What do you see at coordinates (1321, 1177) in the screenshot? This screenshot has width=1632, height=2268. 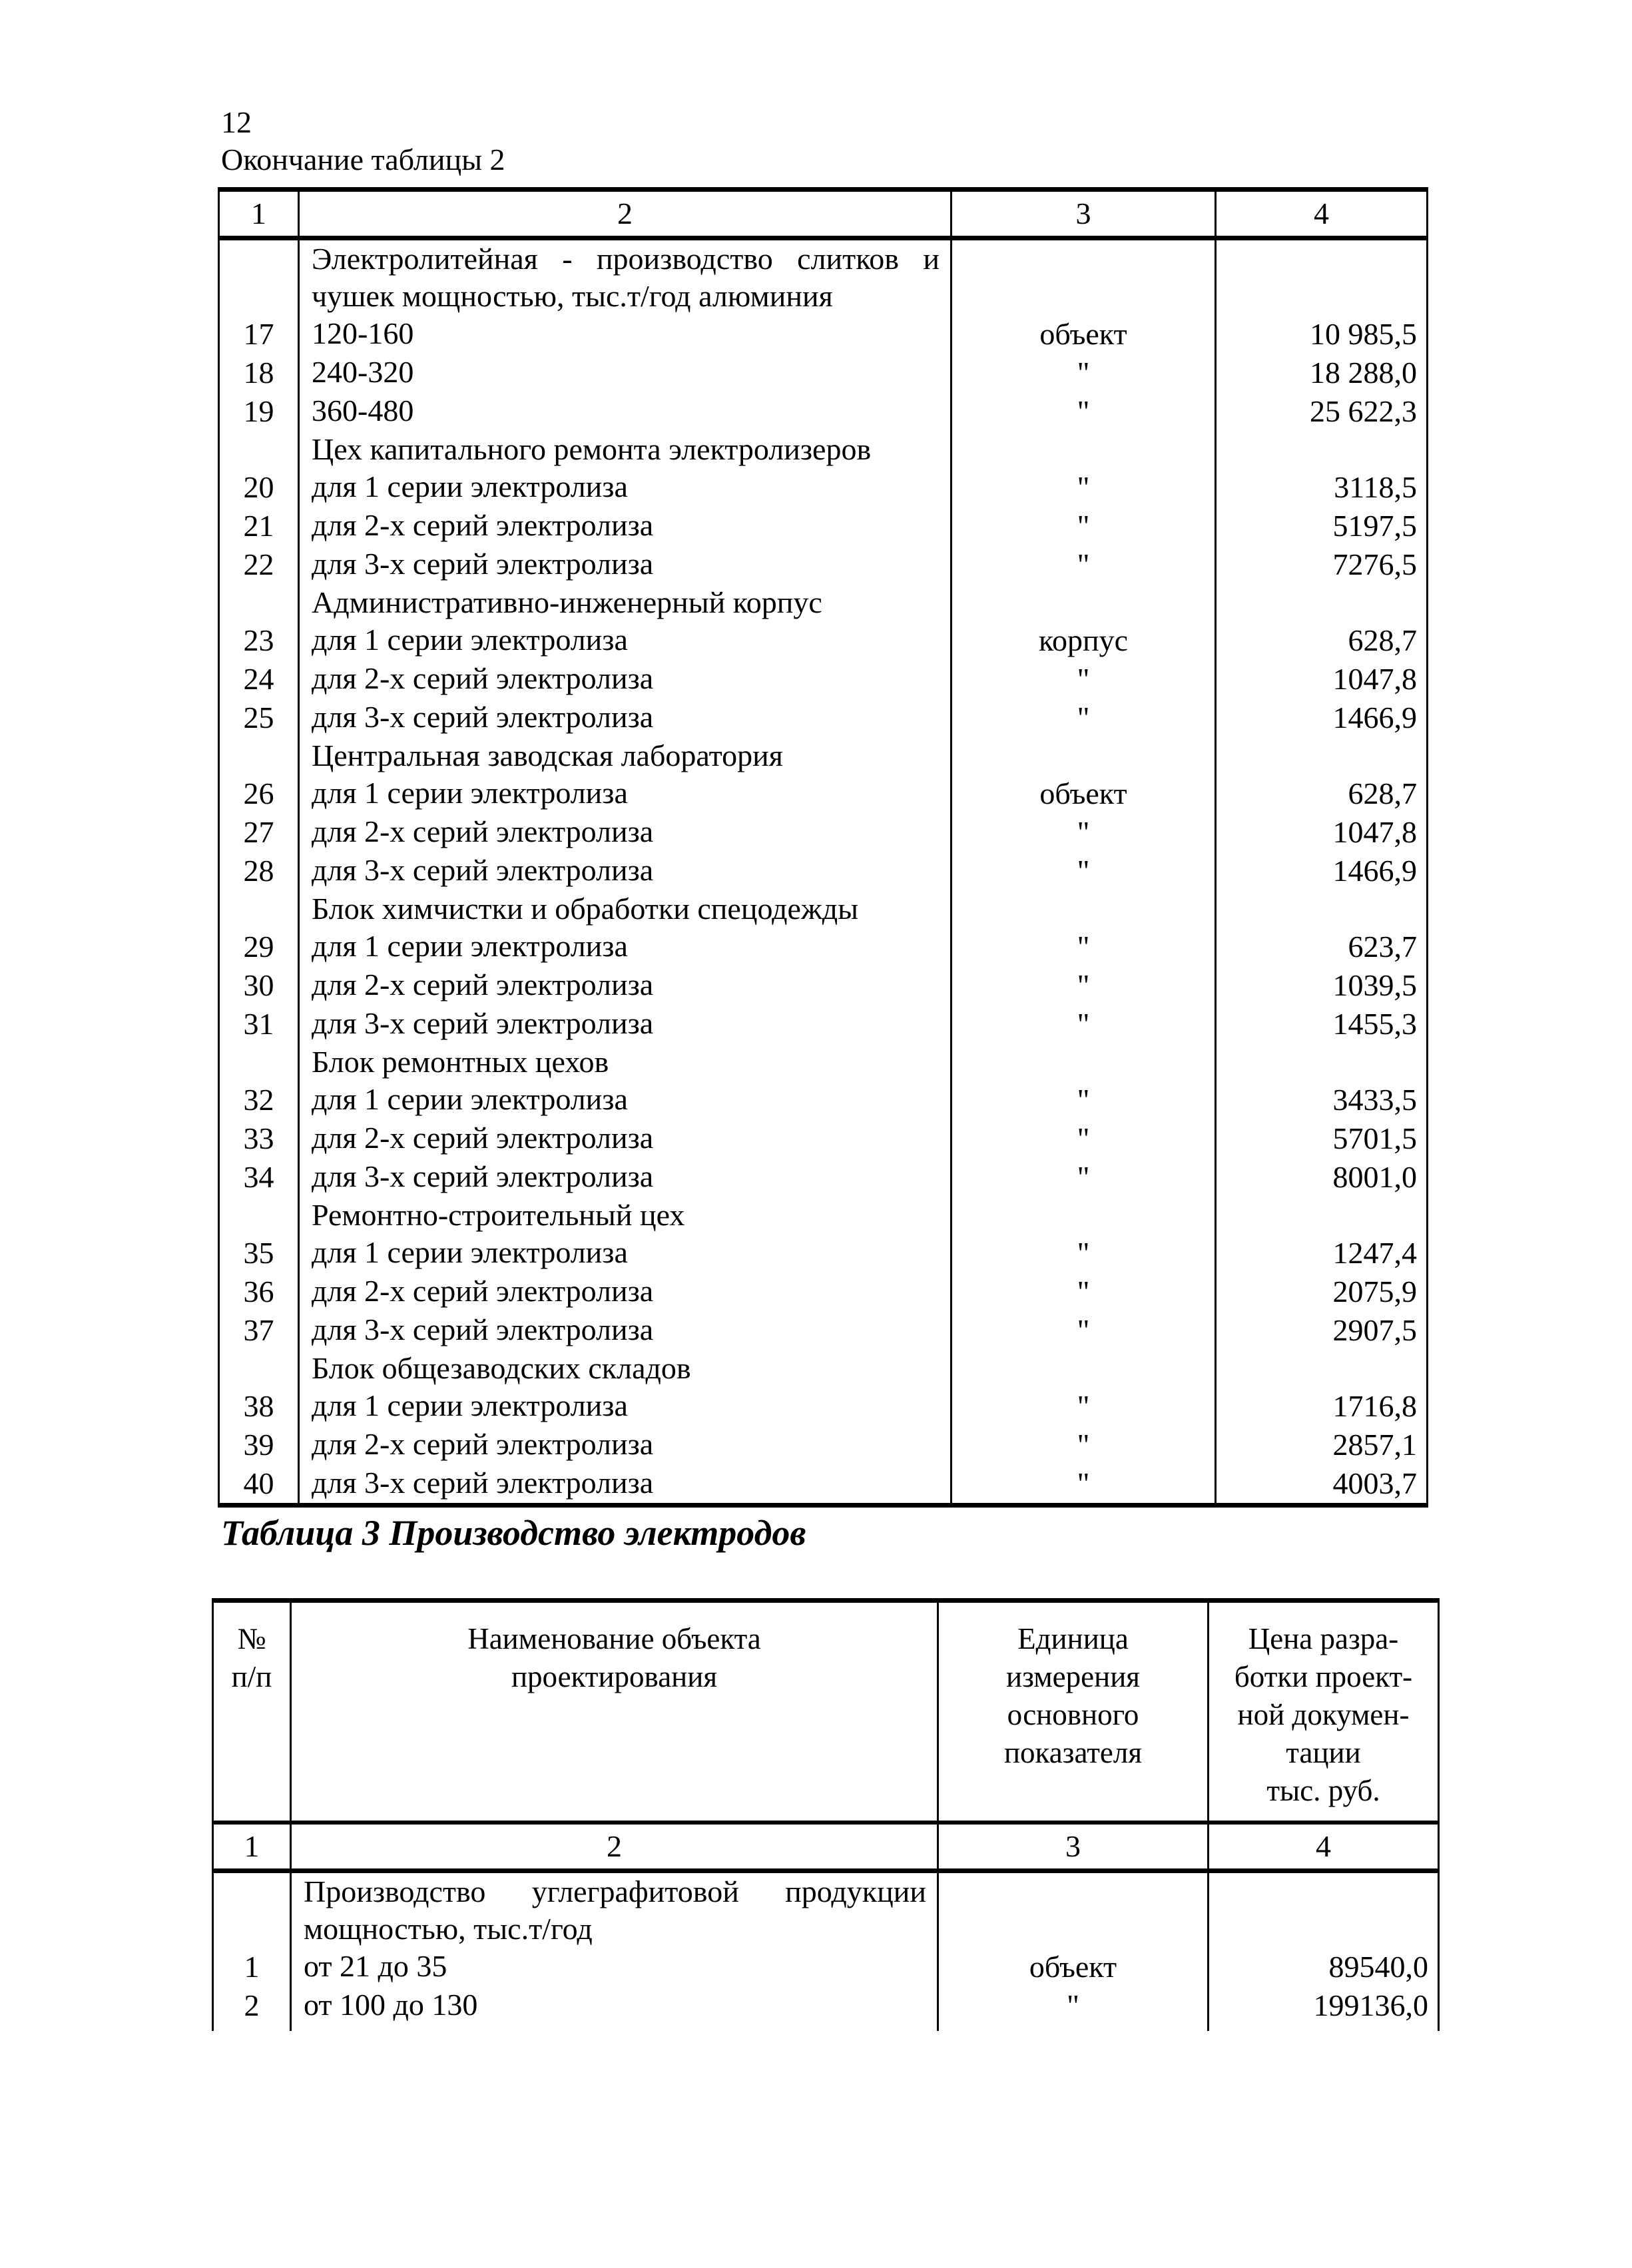 I see `price-cell: 8001,0` at bounding box center [1321, 1177].